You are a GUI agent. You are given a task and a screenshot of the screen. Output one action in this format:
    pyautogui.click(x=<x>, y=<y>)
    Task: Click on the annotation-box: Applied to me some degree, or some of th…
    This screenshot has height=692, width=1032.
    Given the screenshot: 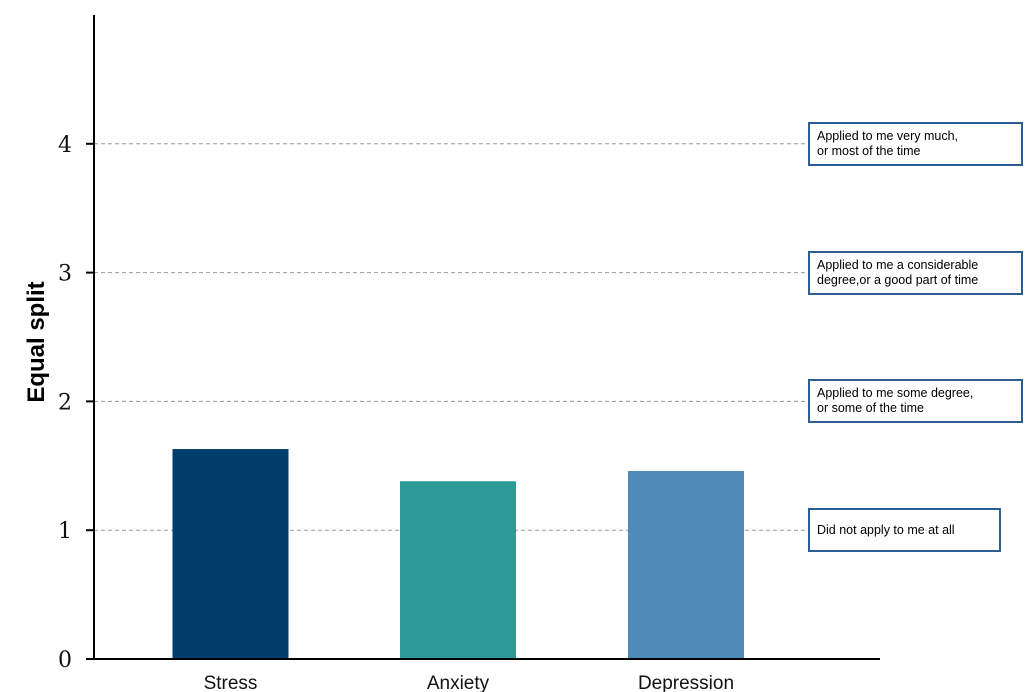 What is the action you would take?
    pyautogui.click(x=915, y=401)
    